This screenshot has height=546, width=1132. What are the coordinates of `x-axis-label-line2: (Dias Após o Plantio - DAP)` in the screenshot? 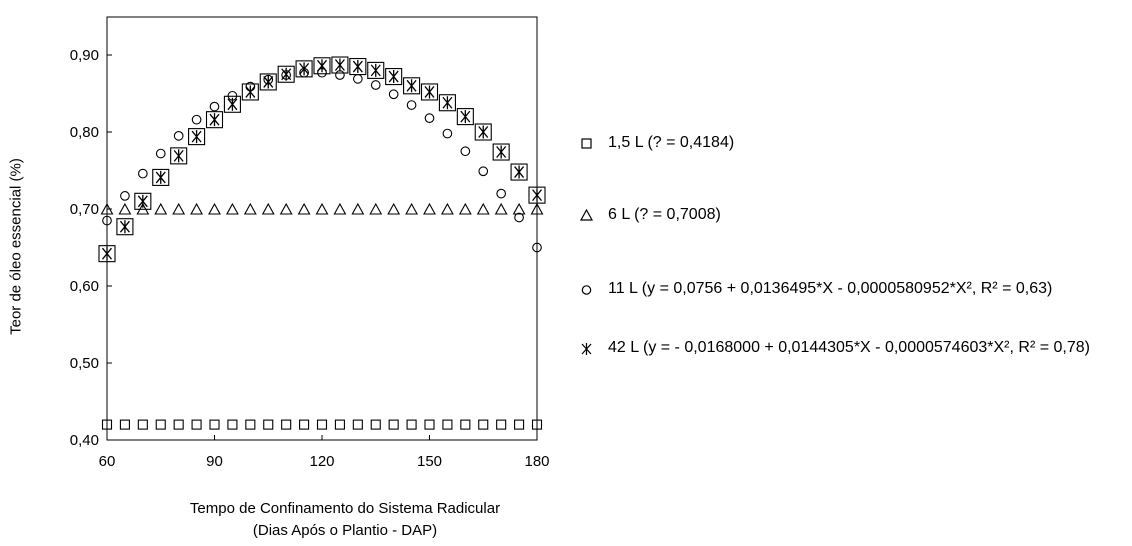 It's located at (345, 530).